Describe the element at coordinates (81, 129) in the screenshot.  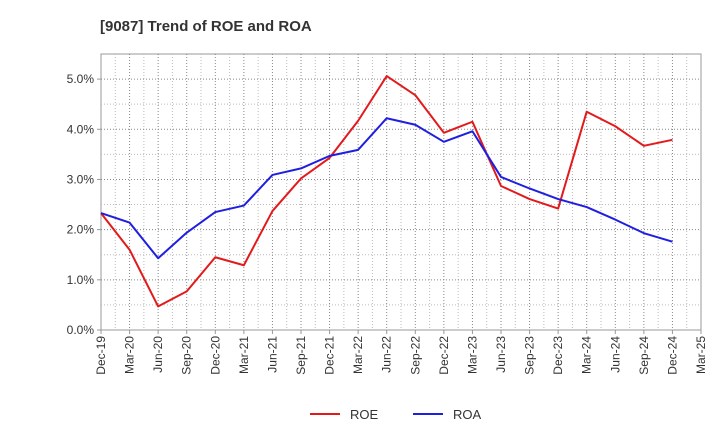
I see `y-tick-label: 4.0%` at that location.